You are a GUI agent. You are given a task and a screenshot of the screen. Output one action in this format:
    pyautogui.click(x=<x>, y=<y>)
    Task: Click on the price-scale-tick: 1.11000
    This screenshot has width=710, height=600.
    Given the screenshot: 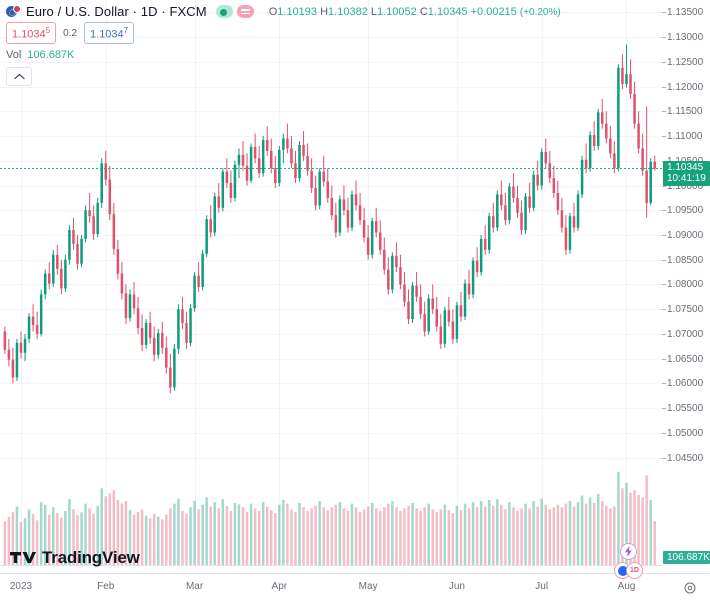 What is the action you would take?
    pyautogui.click(x=686, y=136)
    